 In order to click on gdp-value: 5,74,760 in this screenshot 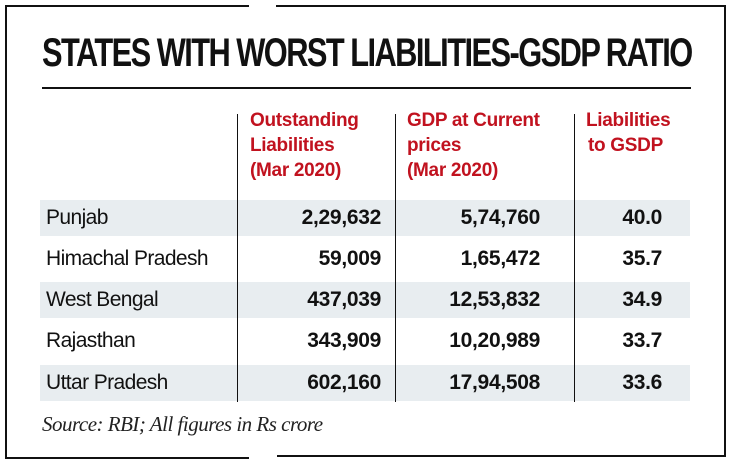, I will do `click(500, 217)`.